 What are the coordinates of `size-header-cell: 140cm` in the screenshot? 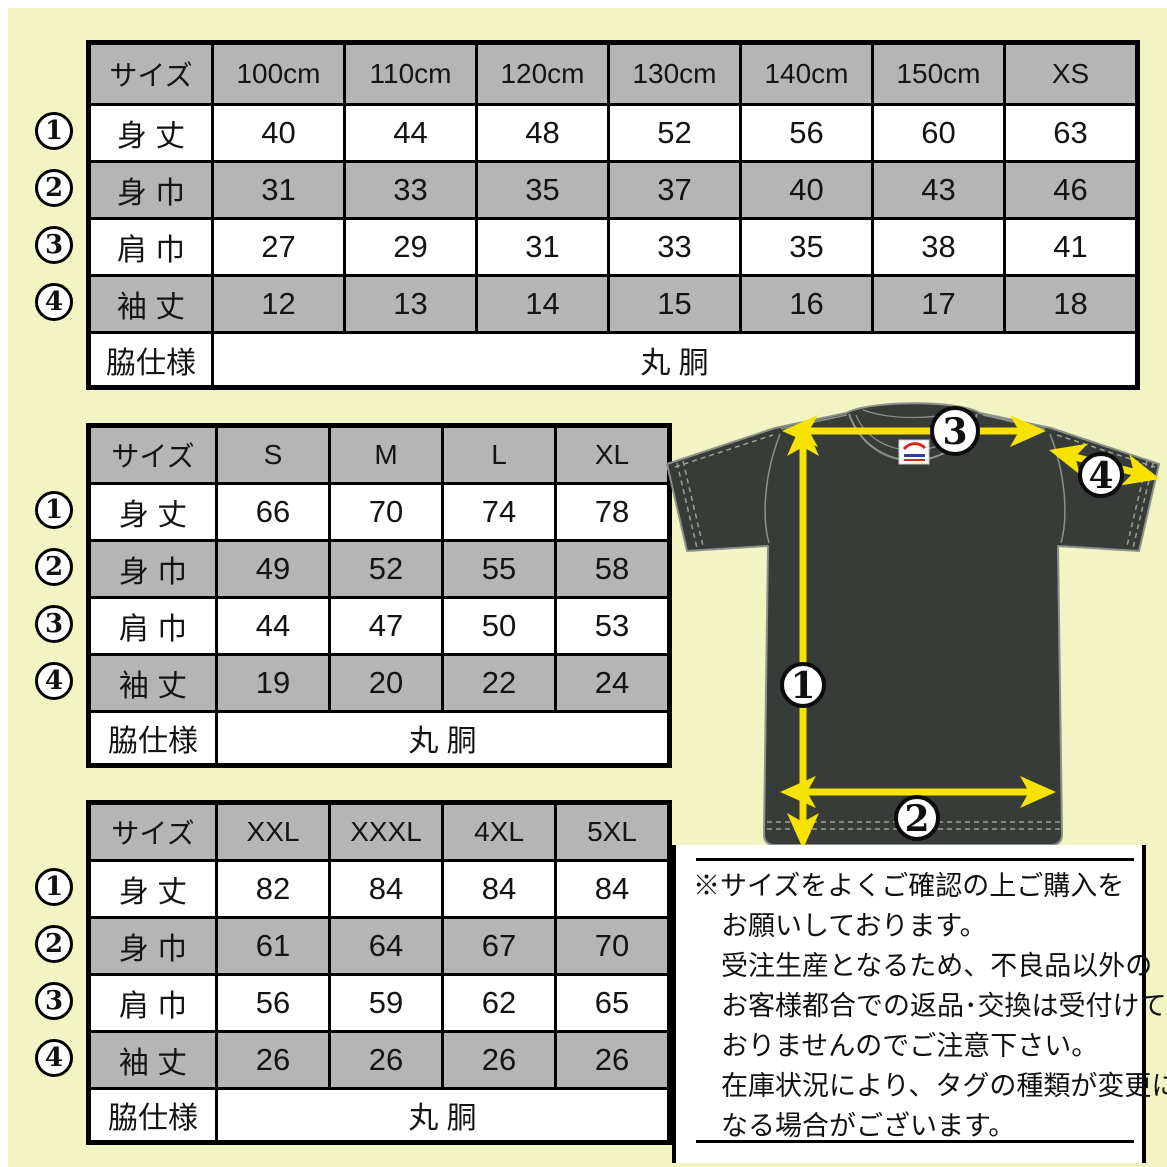 It's located at (806, 73).